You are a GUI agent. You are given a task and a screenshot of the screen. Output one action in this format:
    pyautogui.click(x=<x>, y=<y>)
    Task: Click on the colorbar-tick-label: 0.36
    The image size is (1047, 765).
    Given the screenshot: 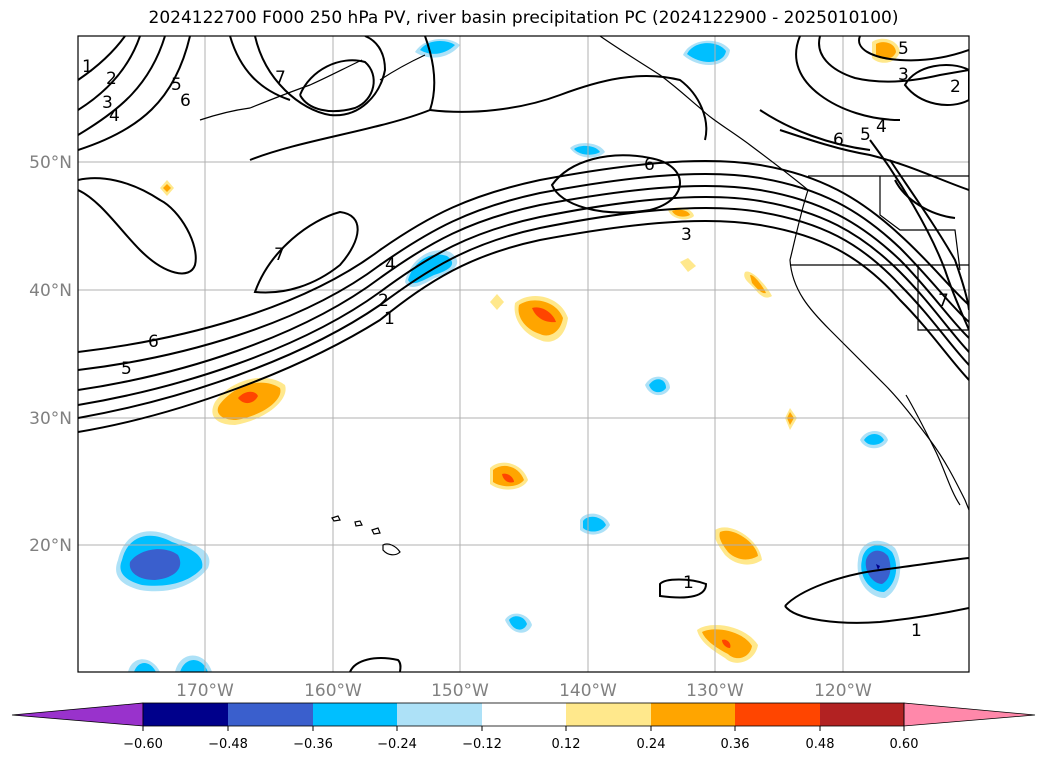 What is the action you would take?
    pyautogui.click(x=735, y=744)
    